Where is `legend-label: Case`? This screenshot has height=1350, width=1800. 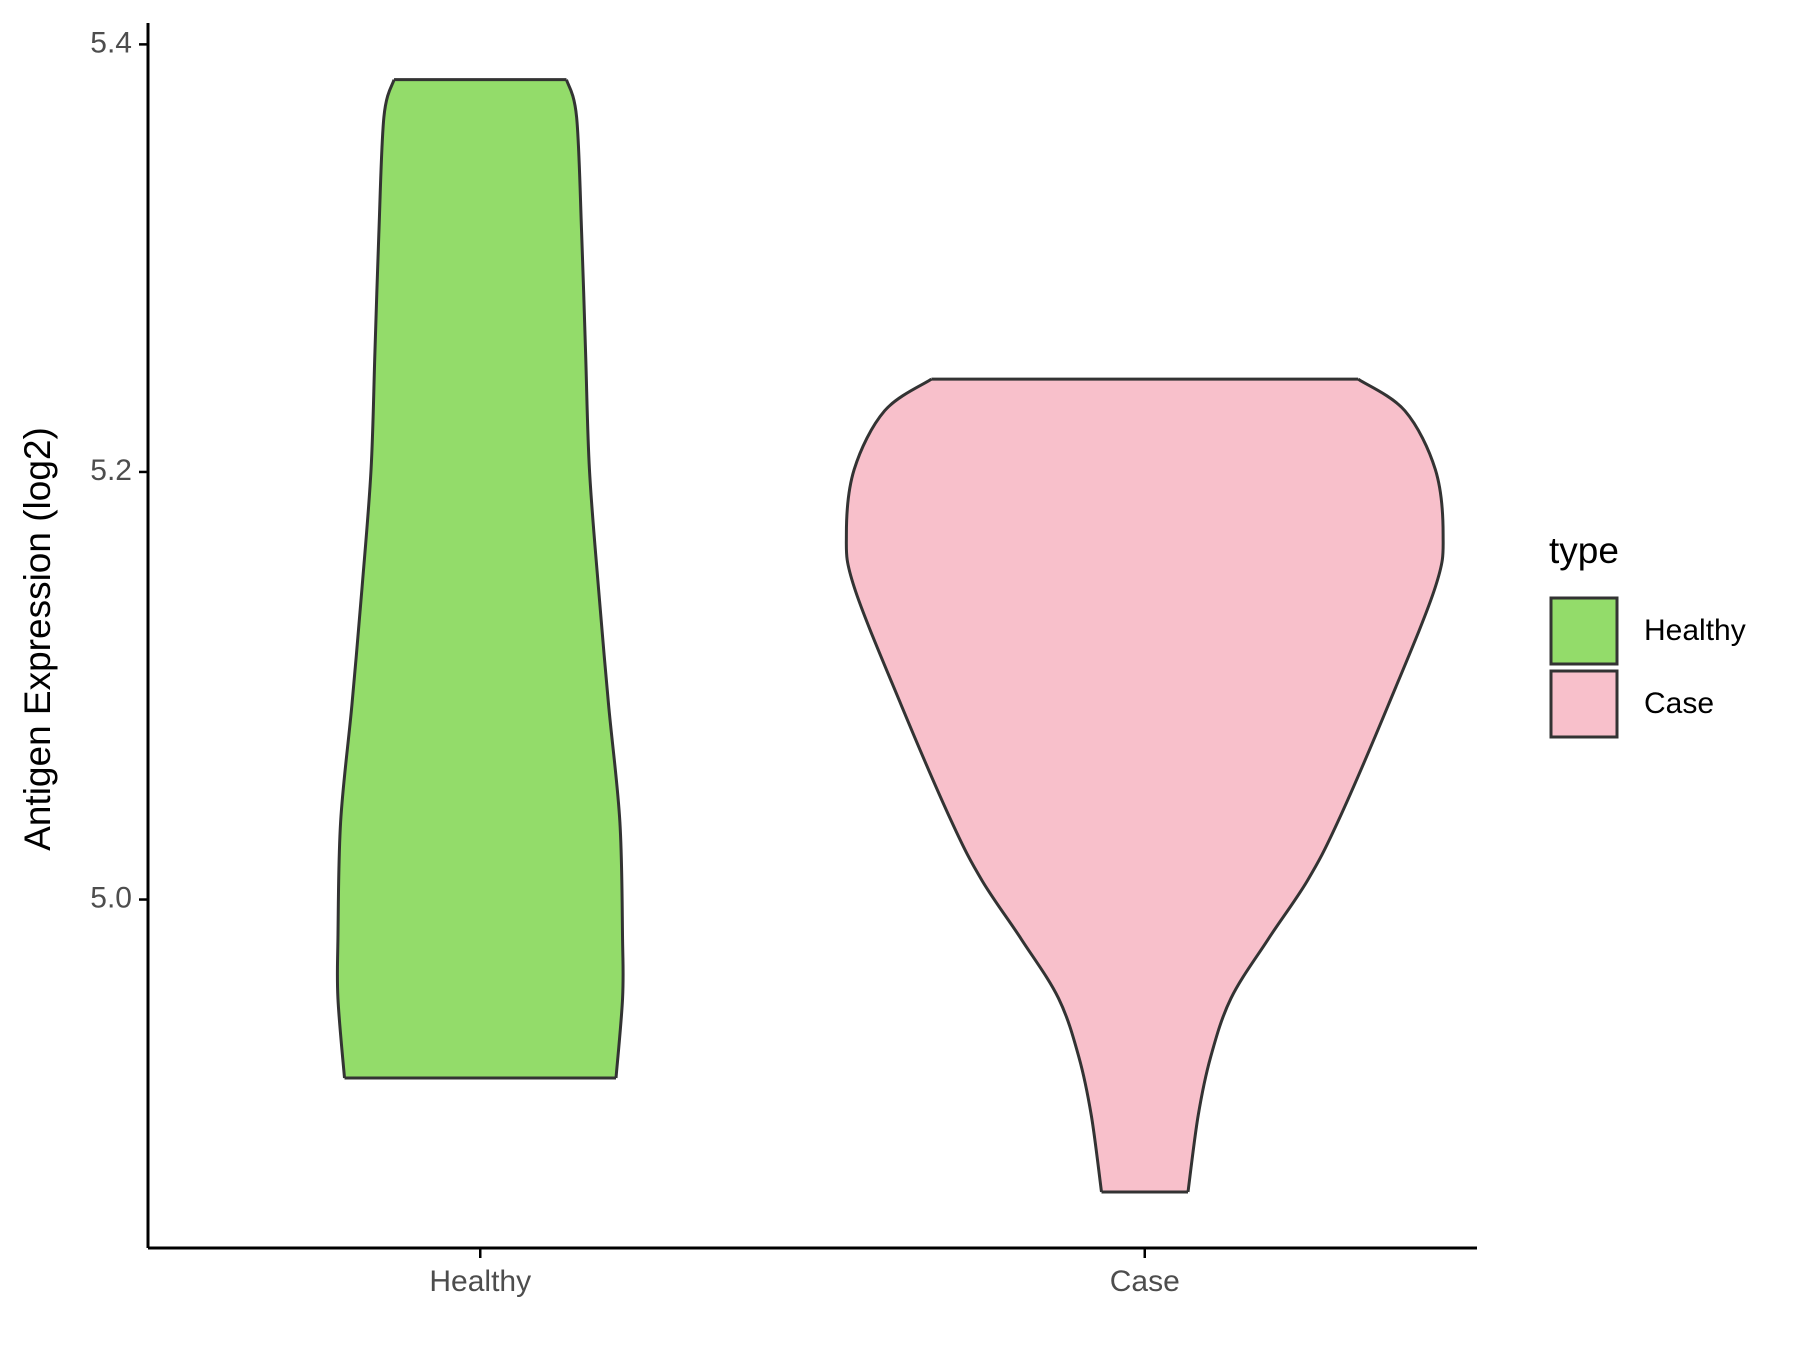 legend-label: Case is located at coordinates (1679, 703).